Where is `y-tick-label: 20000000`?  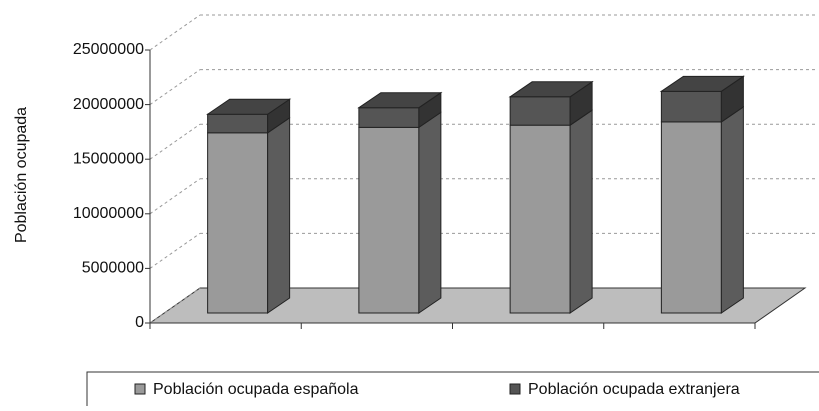 y-tick-label: 20000000 is located at coordinates (108, 104).